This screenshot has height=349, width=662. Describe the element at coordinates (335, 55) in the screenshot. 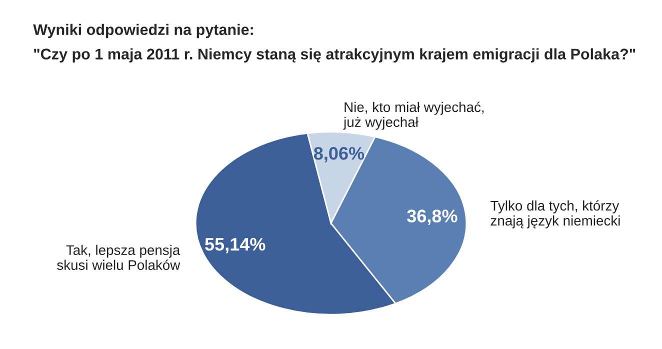

I see `chart-subtitle: "Czy po 1 maja 2011 r. Niemcy staną się atrakcyjnym krajem emigracji dla Polaka?"` at that location.